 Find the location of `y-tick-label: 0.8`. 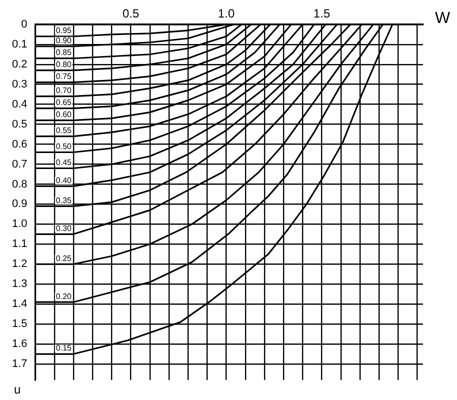

y-tick-label: 0.8 is located at coordinates (20, 184).